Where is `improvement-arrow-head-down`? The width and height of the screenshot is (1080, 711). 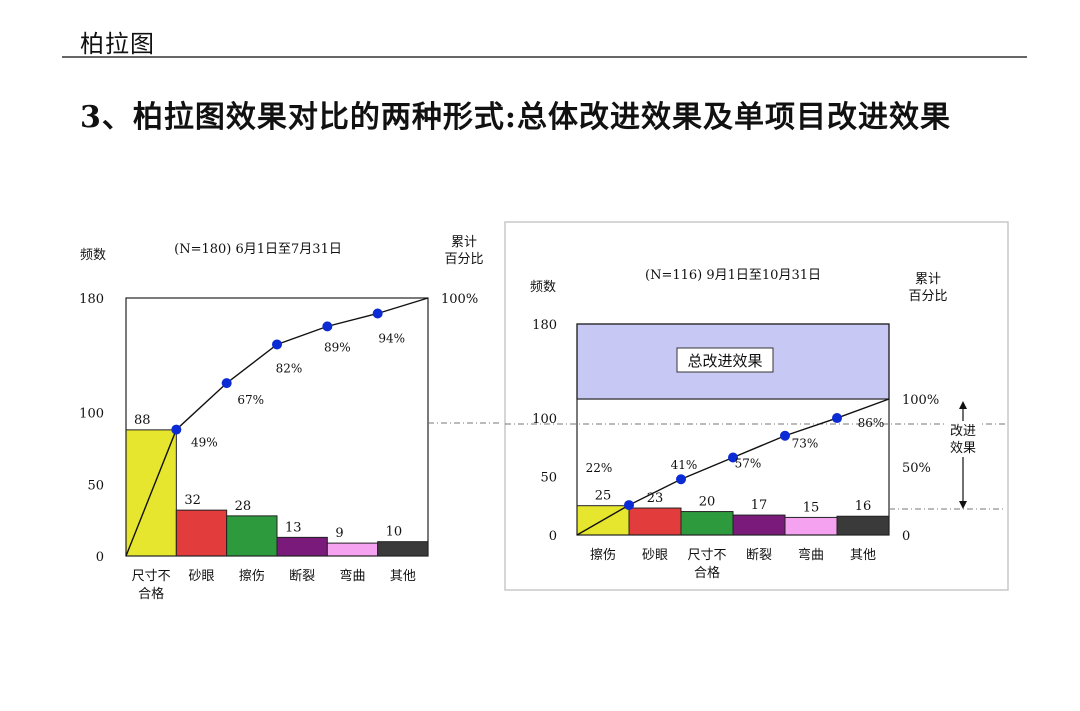
improvement-arrow-head-down is located at coordinates (963, 505).